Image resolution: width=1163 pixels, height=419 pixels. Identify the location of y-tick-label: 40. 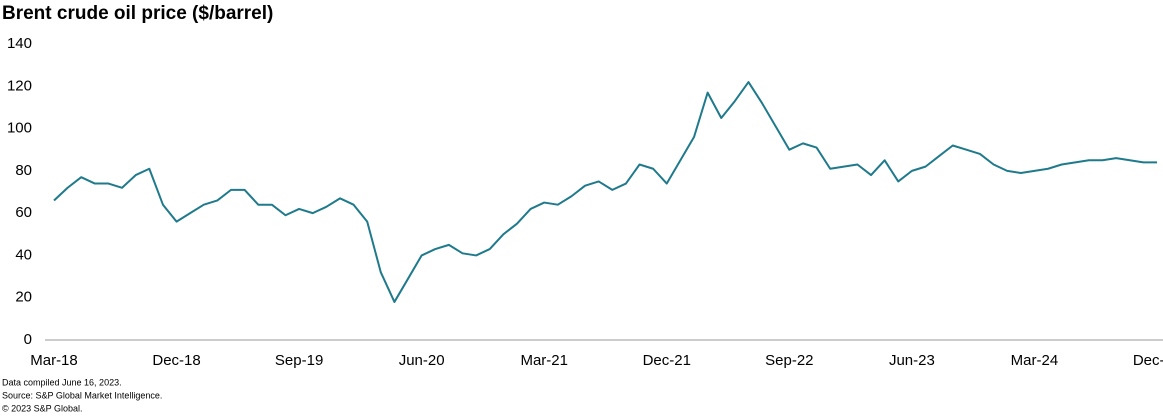
(23, 254).